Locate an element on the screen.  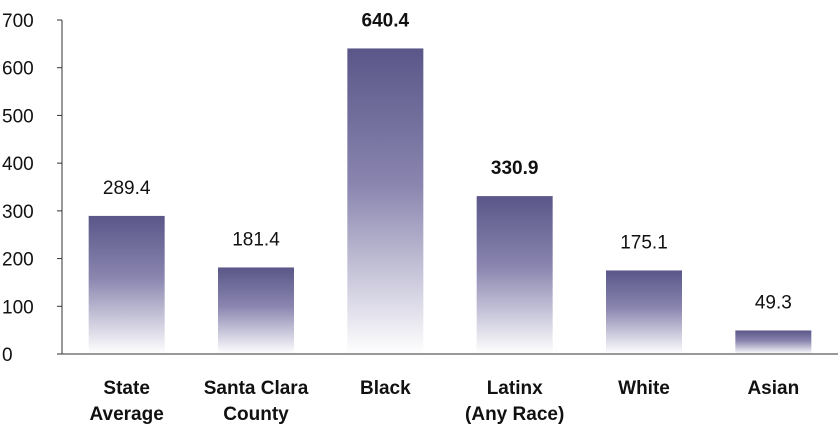
y-tick-label: 200 is located at coordinates (18, 260).